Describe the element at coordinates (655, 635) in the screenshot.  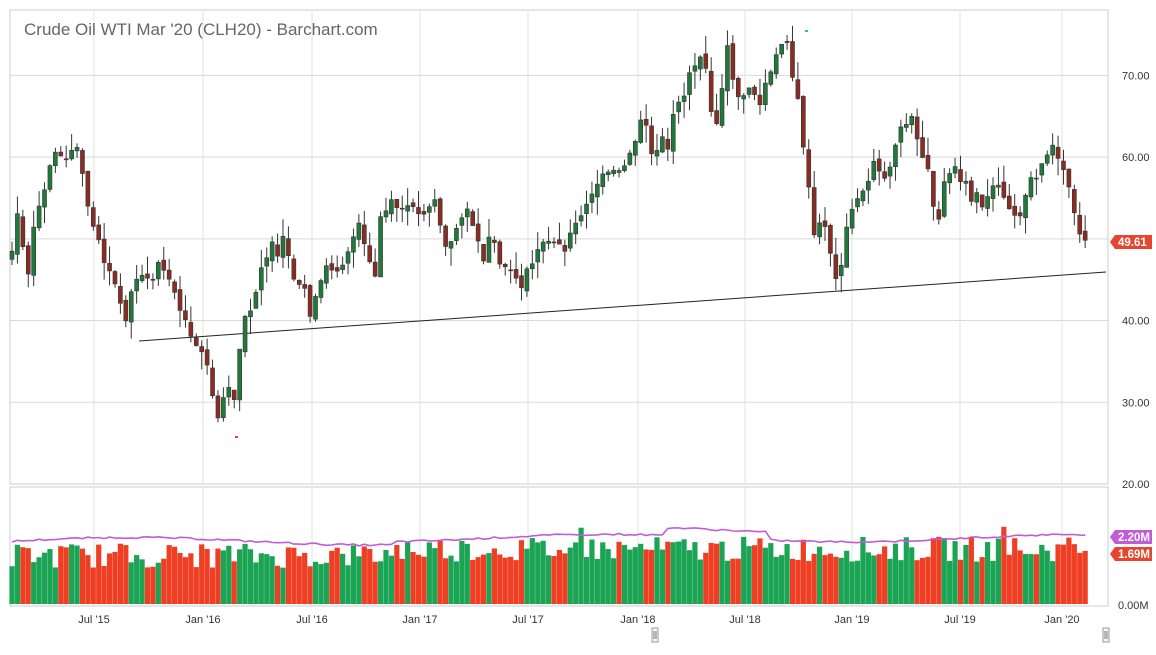
I see `range-start-handle` at that location.